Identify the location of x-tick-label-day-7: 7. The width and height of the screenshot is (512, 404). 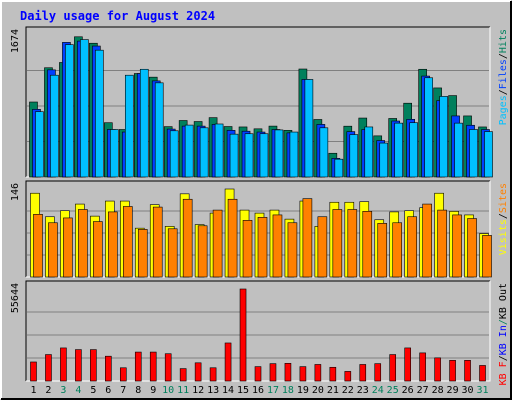
(123, 390).